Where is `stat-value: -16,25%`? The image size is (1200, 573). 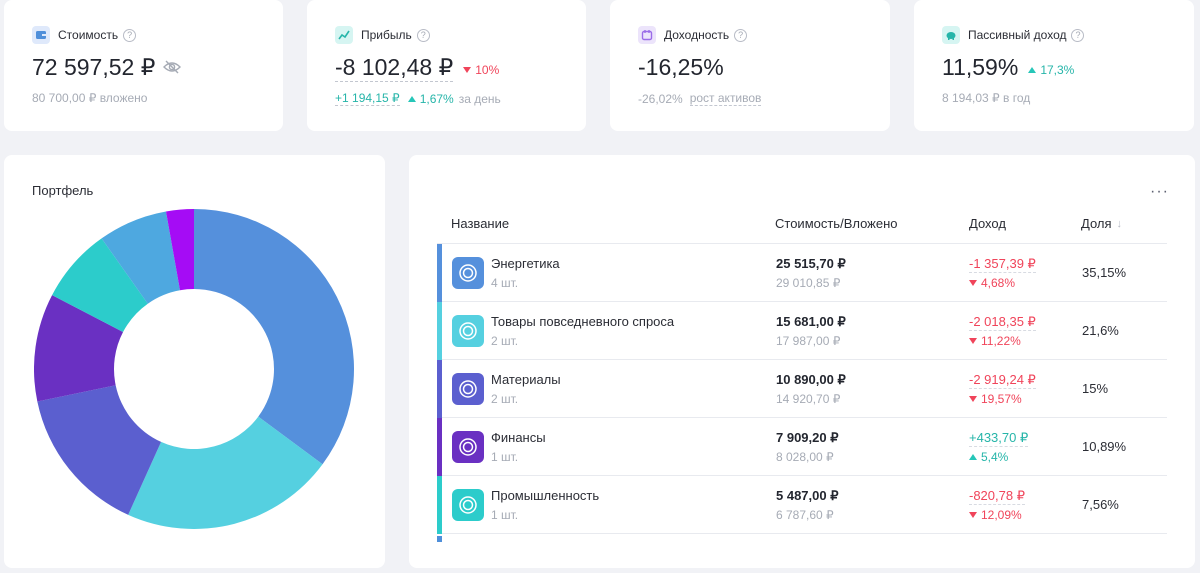 stat-value: -16,25% is located at coordinates (681, 67).